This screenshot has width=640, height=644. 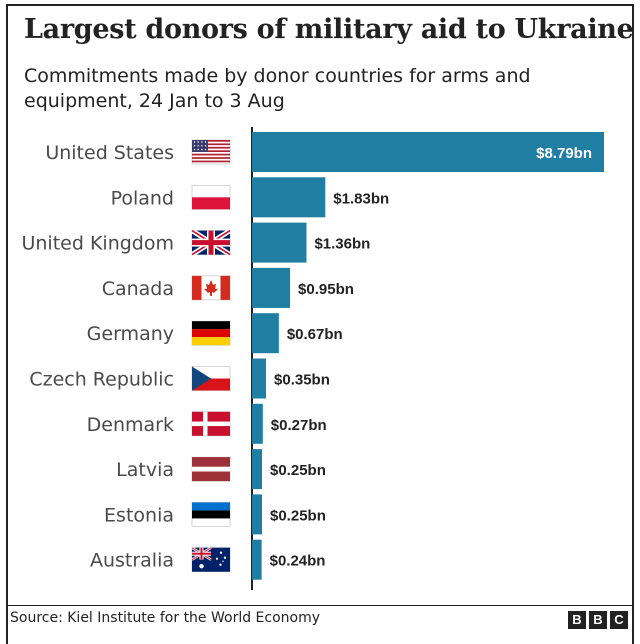 What do you see at coordinates (211, 333) in the screenshot?
I see `germany-flag-icon` at bounding box center [211, 333].